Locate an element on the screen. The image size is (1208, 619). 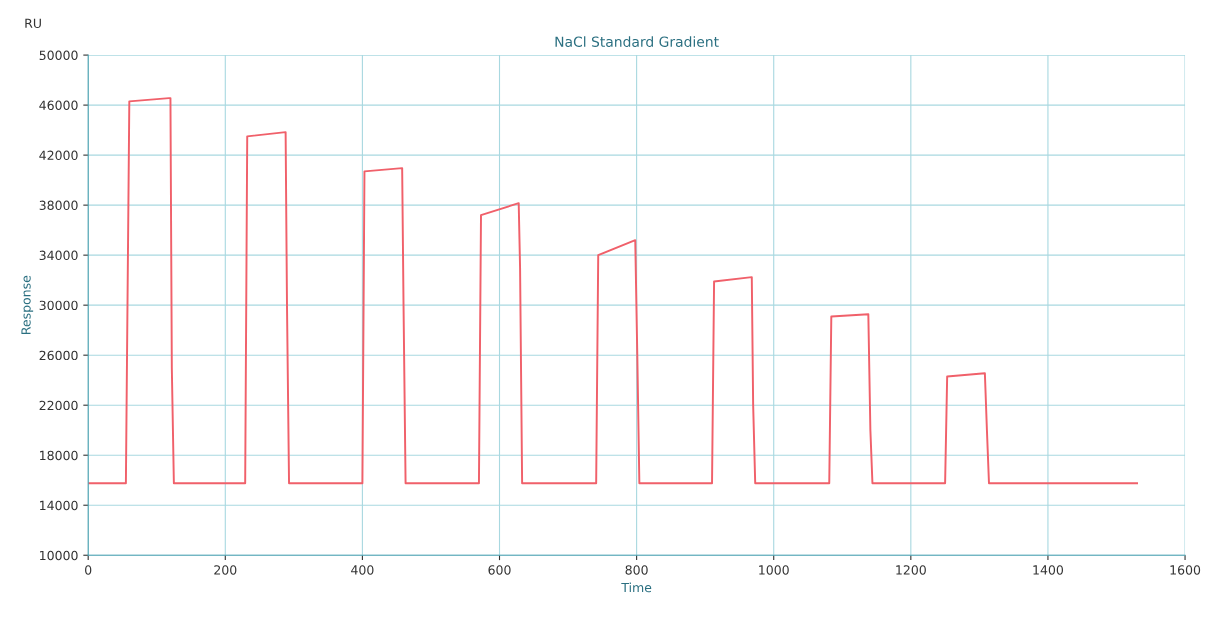
x-axis-title: Time is located at coordinates (636, 587).